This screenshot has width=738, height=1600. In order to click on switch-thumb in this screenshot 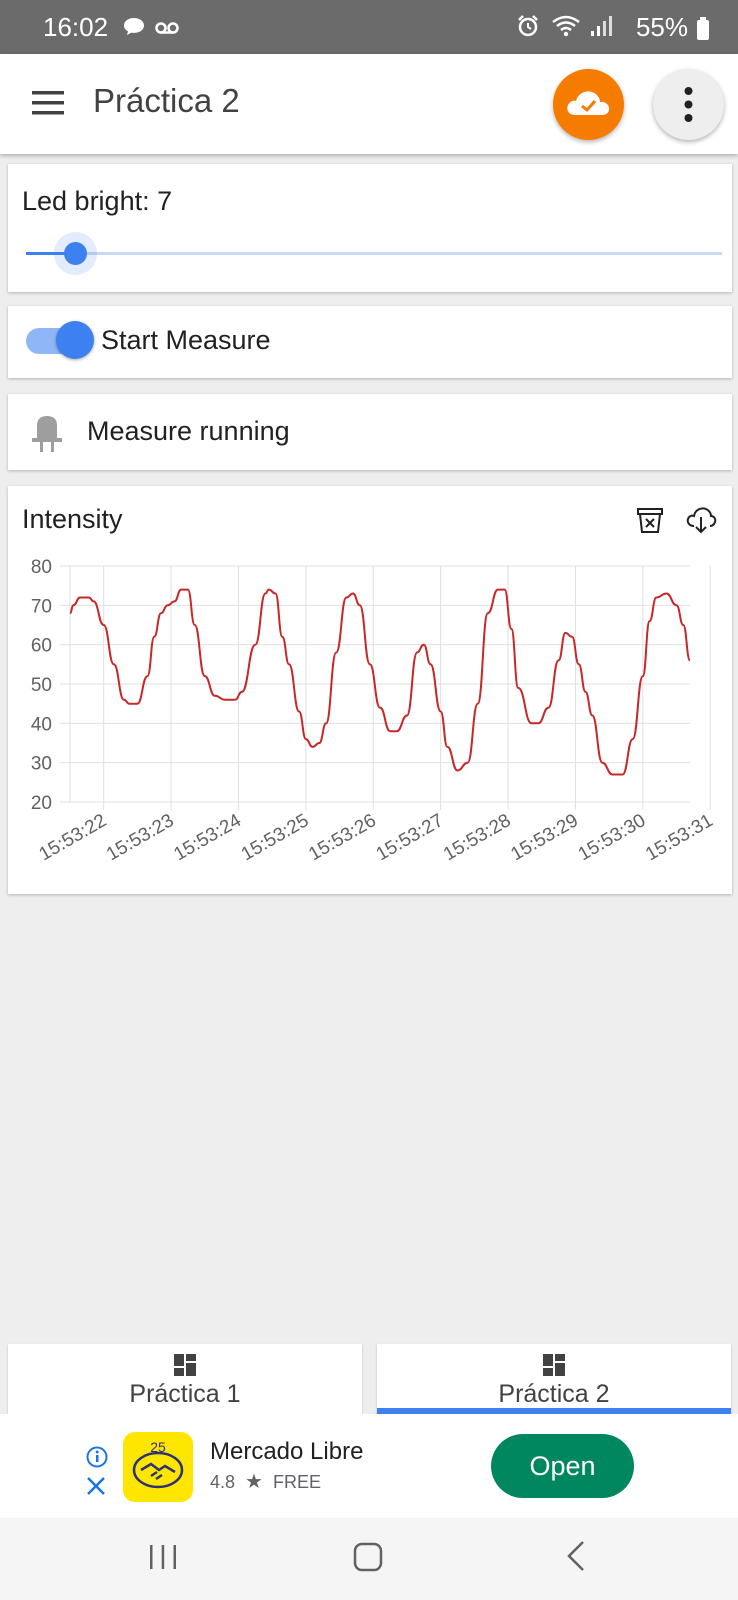, I will do `click(75, 340)`.